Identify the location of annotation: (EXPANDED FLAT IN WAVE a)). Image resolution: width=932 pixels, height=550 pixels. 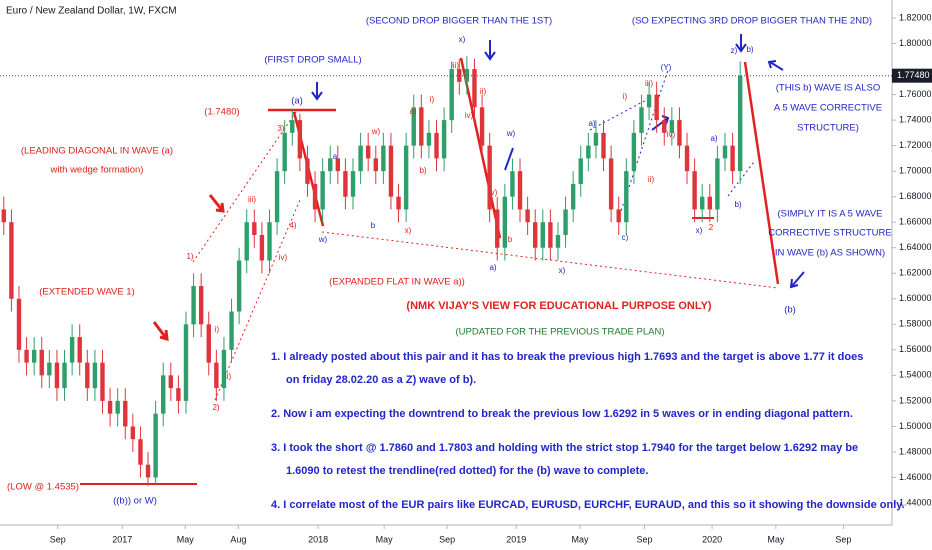
(397, 282).